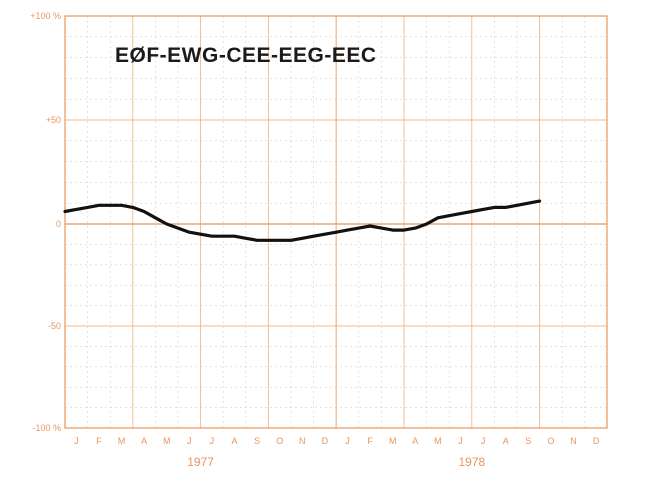 The width and height of the screenshot is (659, 496). I want to click on y-axis-ticks: +100 % +50 0 -50 -100 %, so click(45, 222).